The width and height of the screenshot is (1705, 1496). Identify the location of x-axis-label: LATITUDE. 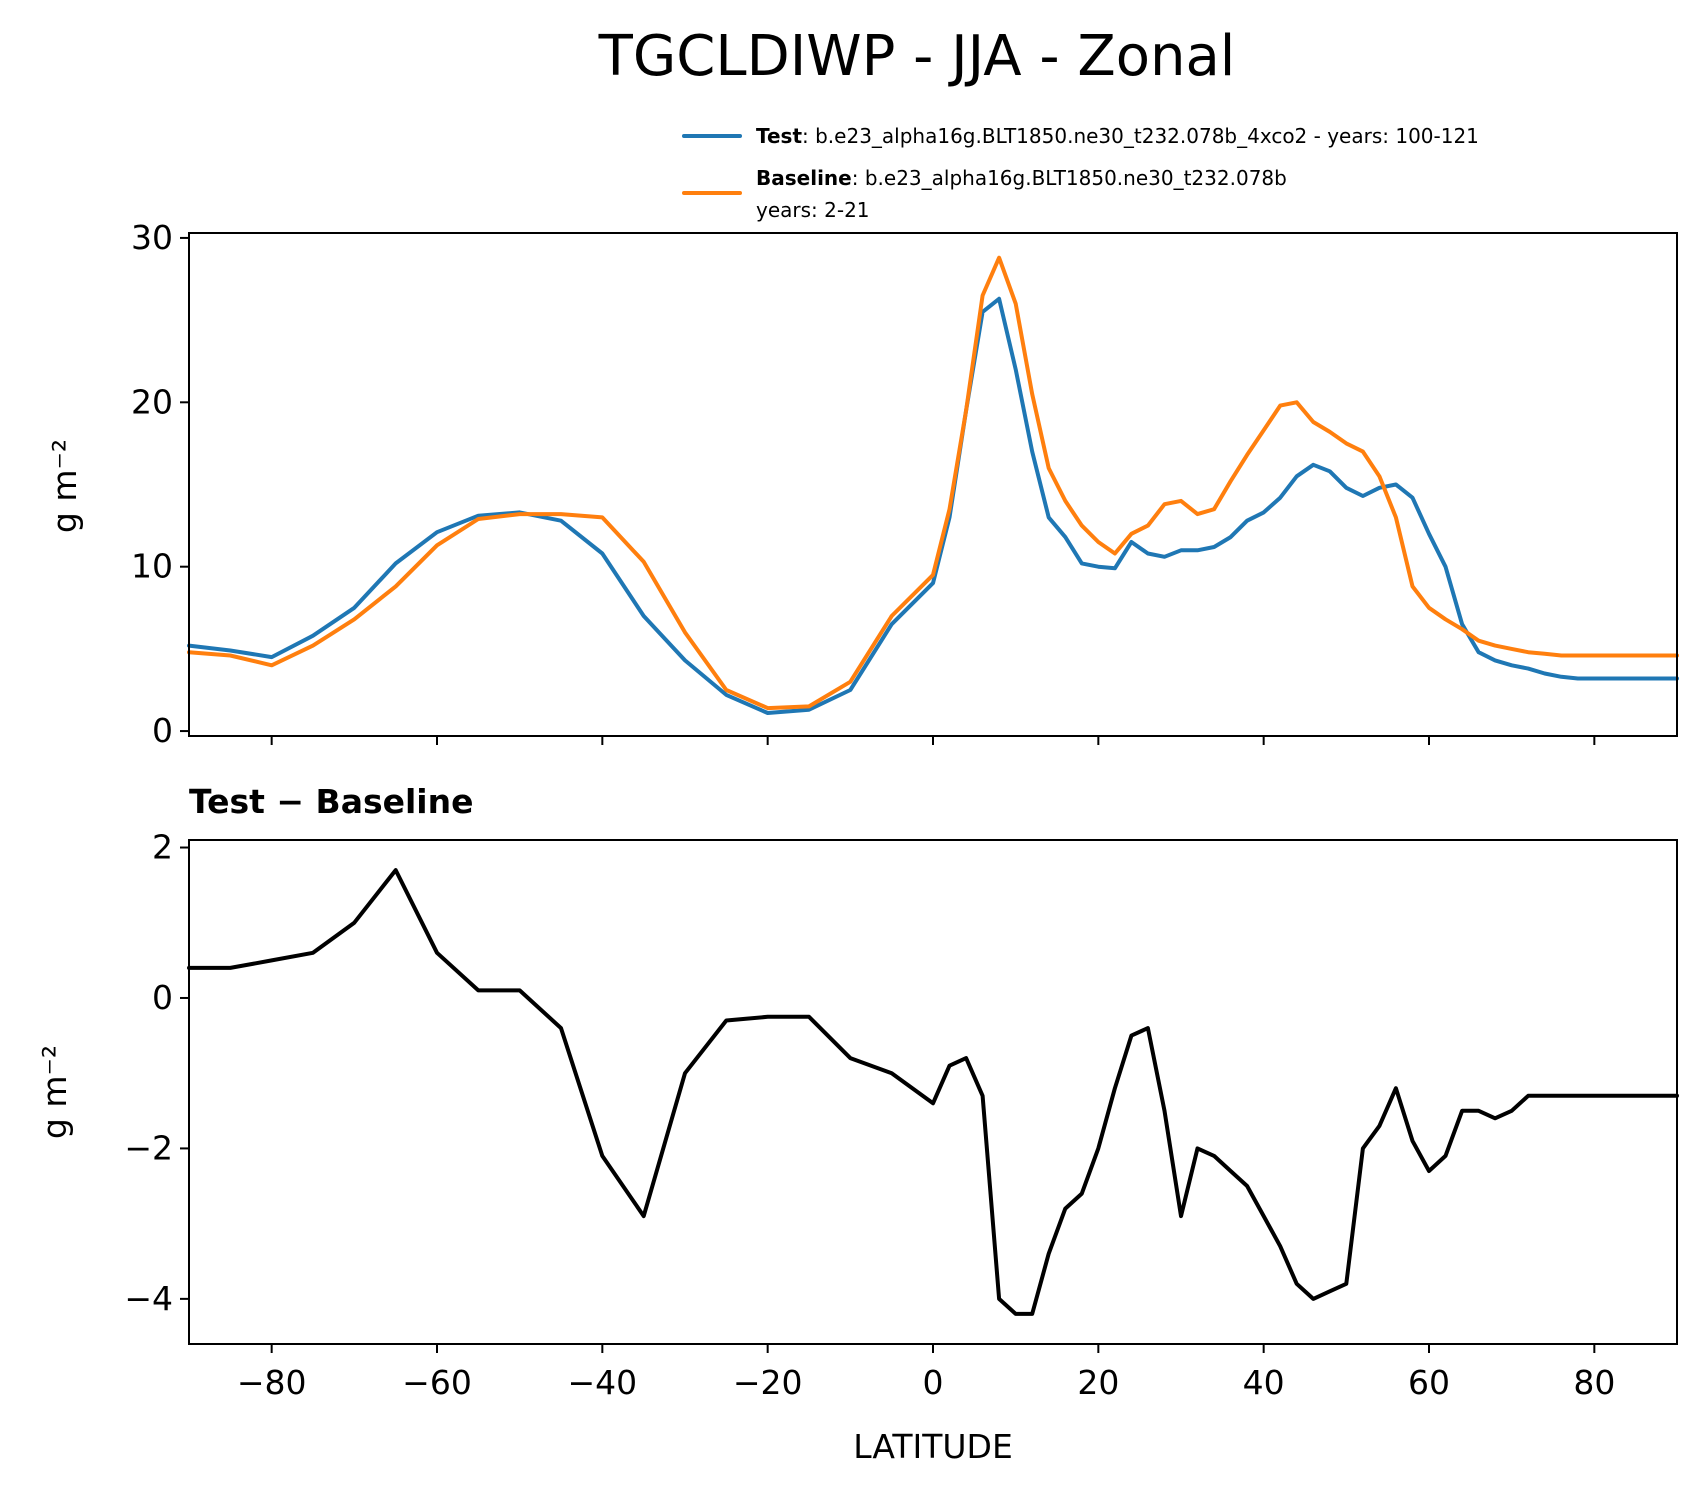
(933, 1446).